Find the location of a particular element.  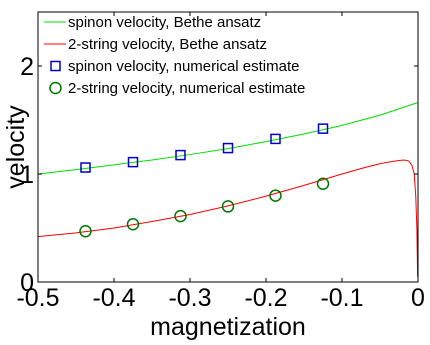

y-tick-label-0: 0 is located at coordinates (27, 283).